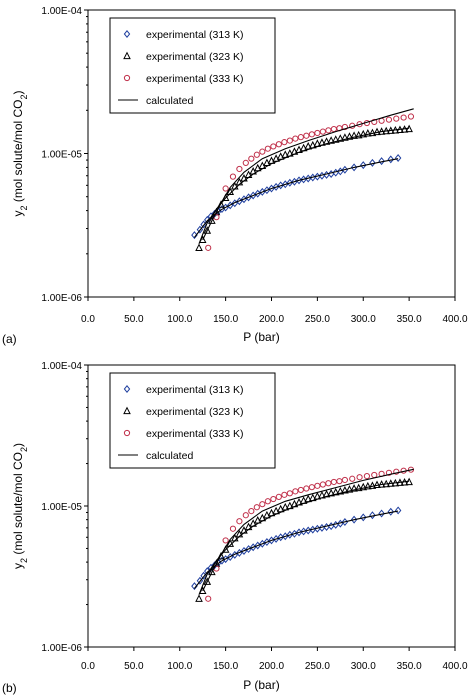  Describe the element at coordinates (363, 666) in the screenshot. I see `x-tick-label: 300.0` at that location.